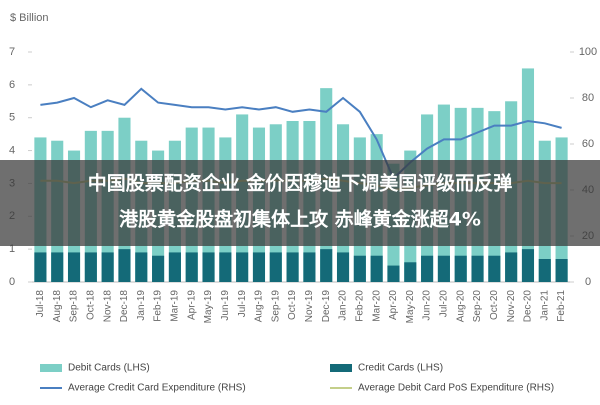 Image resolution: width=600 pixels, height=405 pixels. Describe the element at coordinates (12, 118) in the screenshot. I see `y-tick-label: 5` at that location.